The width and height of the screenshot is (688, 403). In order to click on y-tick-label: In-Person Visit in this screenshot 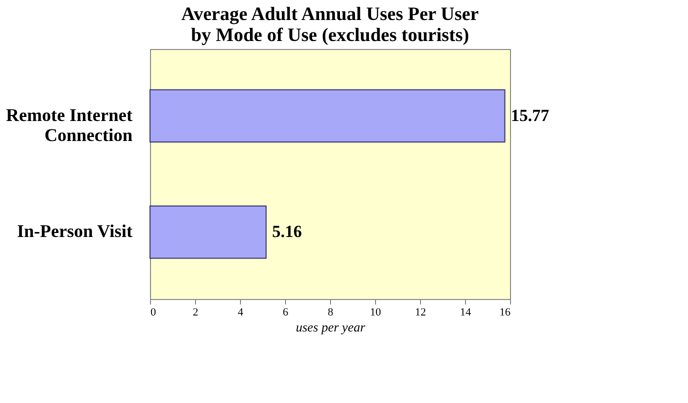, I will do `click(74, 231)`.